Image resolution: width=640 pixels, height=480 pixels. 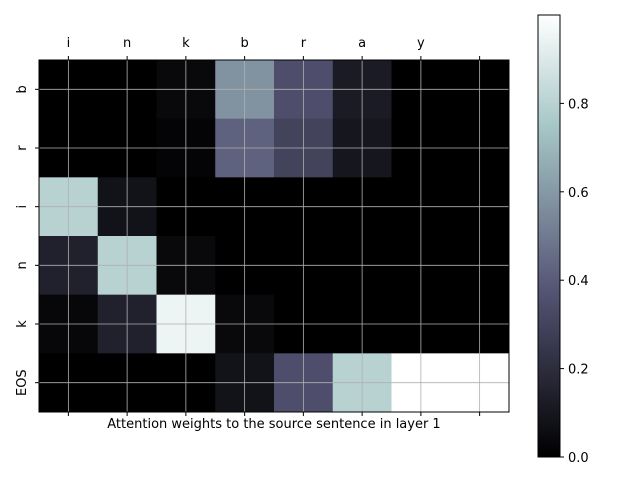 What do you see at coordinates (244, 43) in the screenshot?
I see `x-tick-label: b` at bounding box center [244, 43].